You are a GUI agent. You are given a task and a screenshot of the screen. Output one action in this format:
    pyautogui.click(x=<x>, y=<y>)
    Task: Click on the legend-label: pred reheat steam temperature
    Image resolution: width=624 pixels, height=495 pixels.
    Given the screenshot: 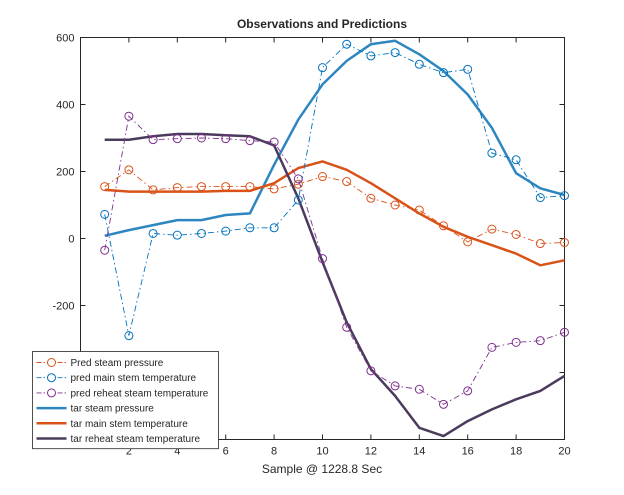 What is the action you would take?
    pyautogui.click(x=140, y=393)
    